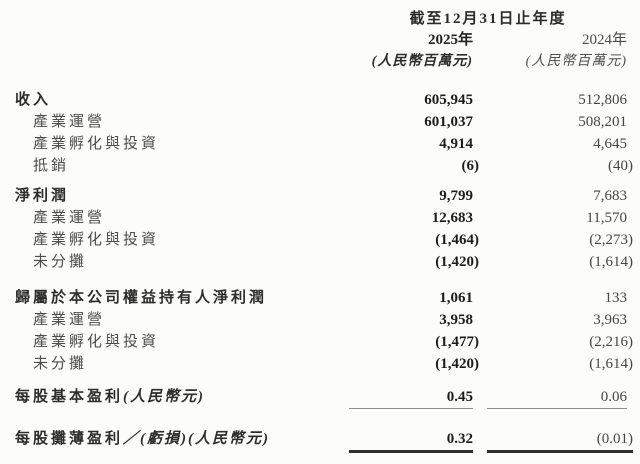 This screenshot has width=640, height=464. I want to click on table-row-basic-eps: 每股基本盈利(人民幣元) 0.45 0.06, so click(321, 399).